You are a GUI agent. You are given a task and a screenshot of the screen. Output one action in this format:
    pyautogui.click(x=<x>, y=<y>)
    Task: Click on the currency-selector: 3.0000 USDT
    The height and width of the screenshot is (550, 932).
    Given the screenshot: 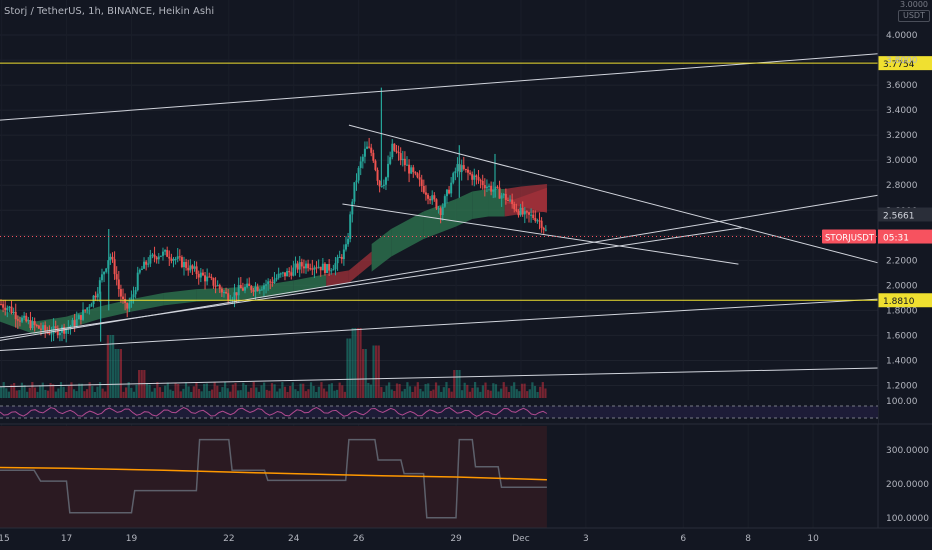 What is the action you would take?
    pyautogui.click(x=914, y=11)
    